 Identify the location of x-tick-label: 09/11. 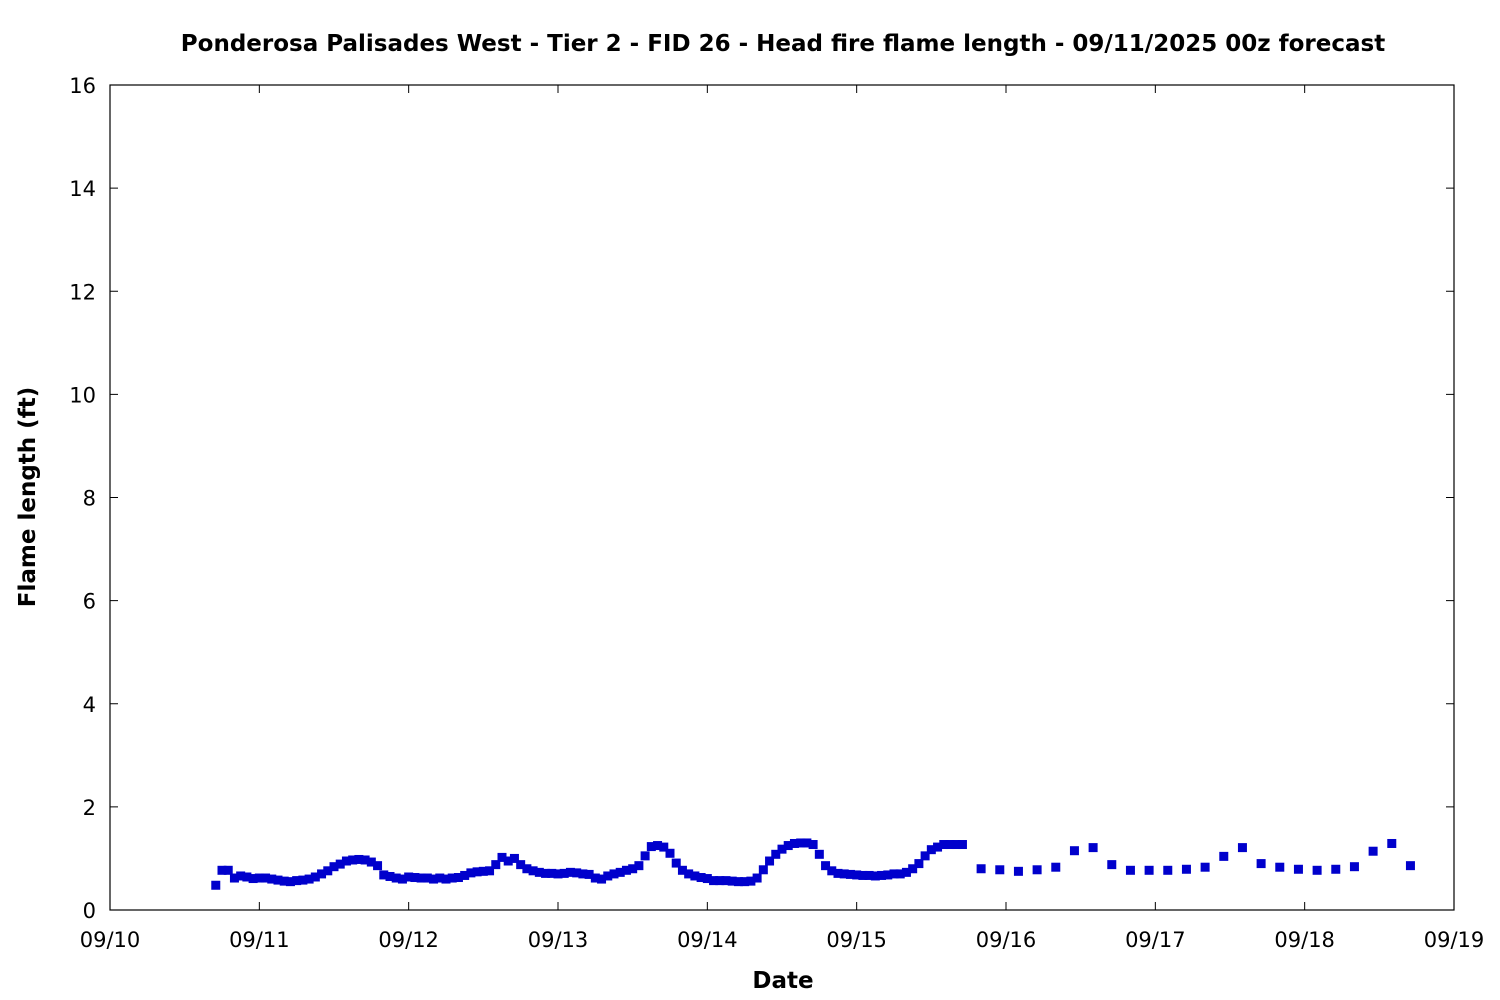
(259, 940).